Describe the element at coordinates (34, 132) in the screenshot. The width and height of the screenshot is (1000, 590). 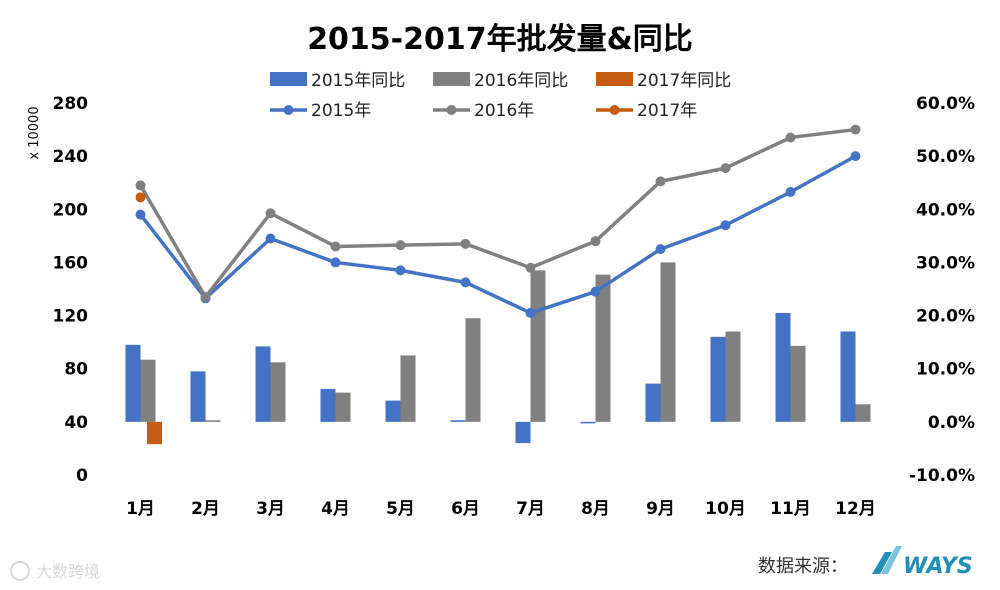
I see `left-axis-unit: x 10000` at that location.